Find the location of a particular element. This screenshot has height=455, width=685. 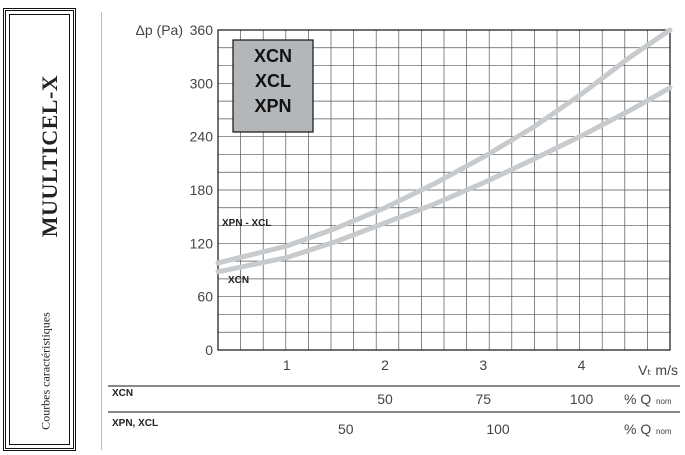

y-tick-label: 60 is located at coordinates (205, 297).